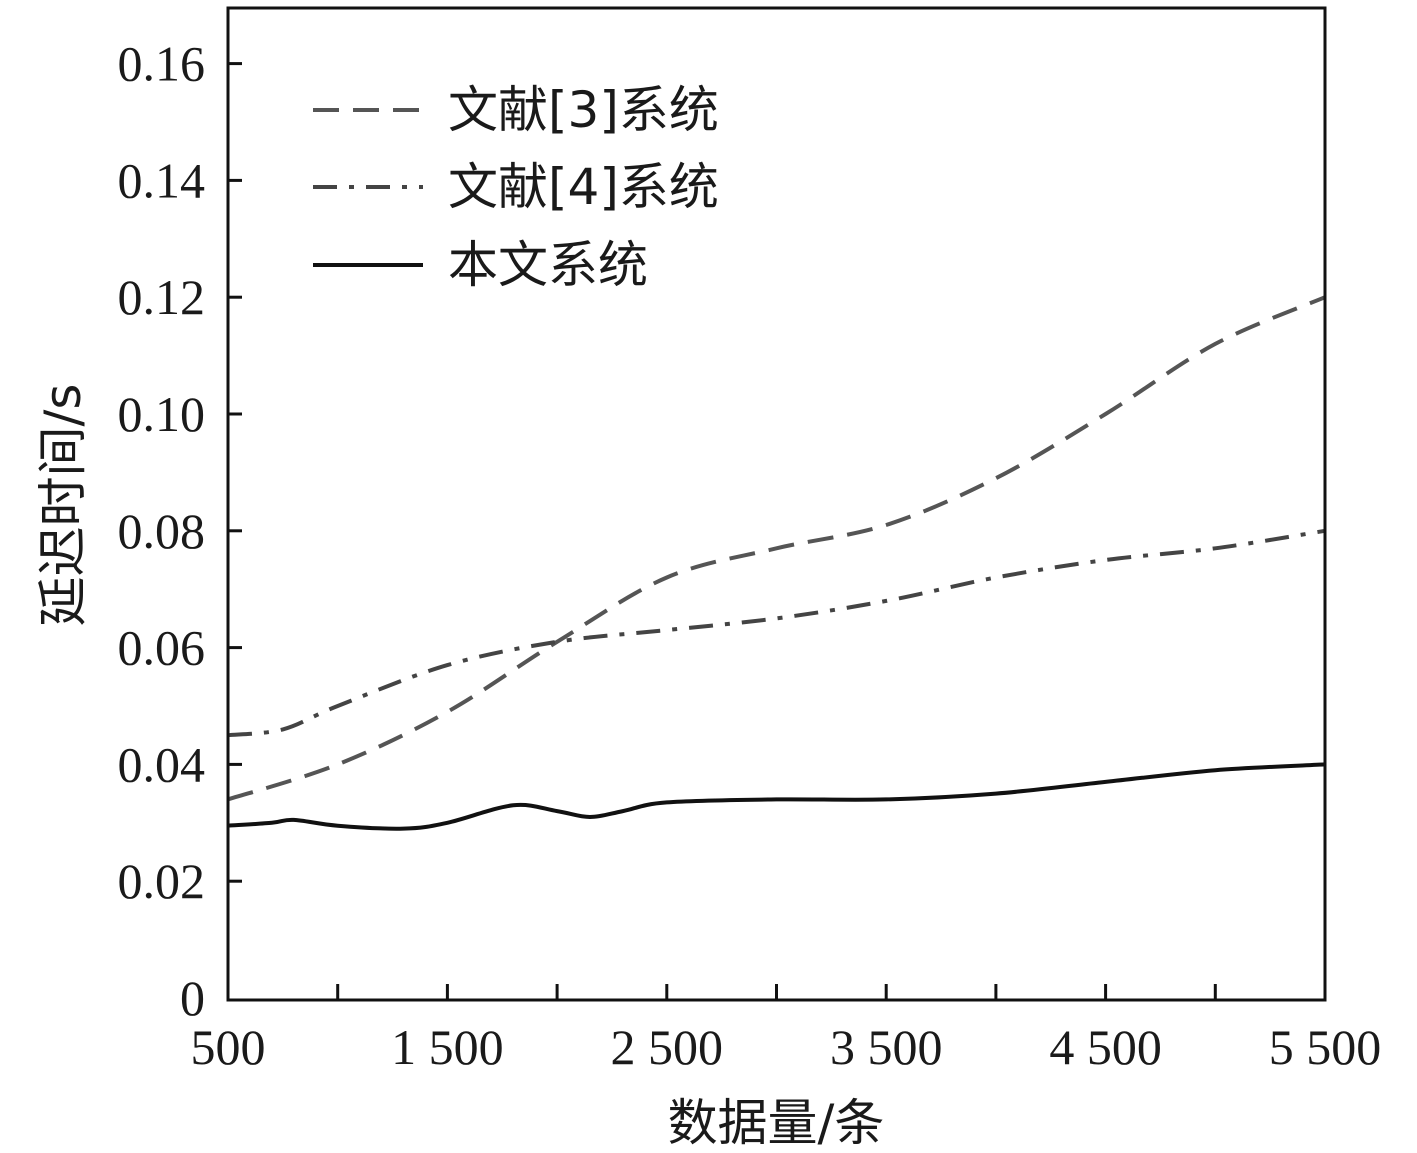 The height and width of the screenshot is (1153, 1417). What do you see at coordinates (162, 297) in the screenshot?
I see `y-tick-label-6: 0.12` at bounding box center [162, 297].